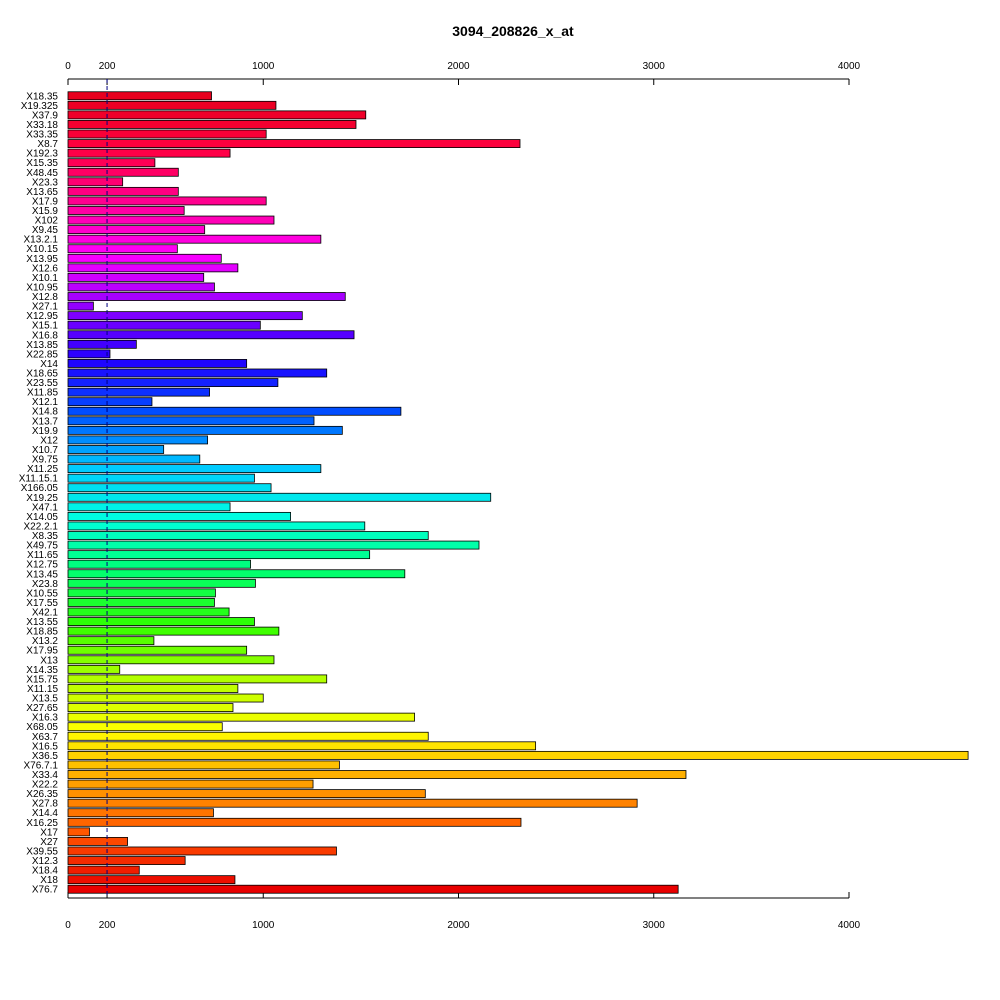 The width and height of the screenshot is (1000, 1000). I want to click on bottom-axis: 0 200 1000 2000 3000 4000, so click(463, 911).